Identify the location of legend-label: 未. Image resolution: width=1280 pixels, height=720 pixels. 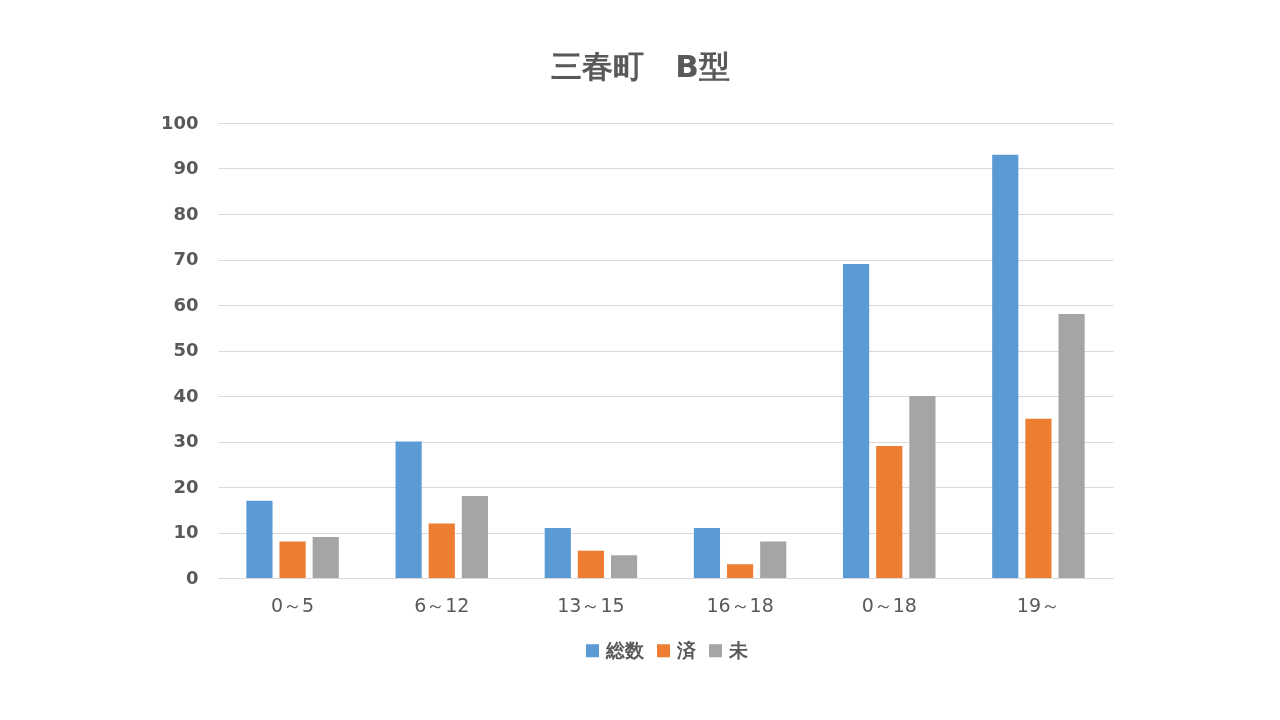
(738, 649).